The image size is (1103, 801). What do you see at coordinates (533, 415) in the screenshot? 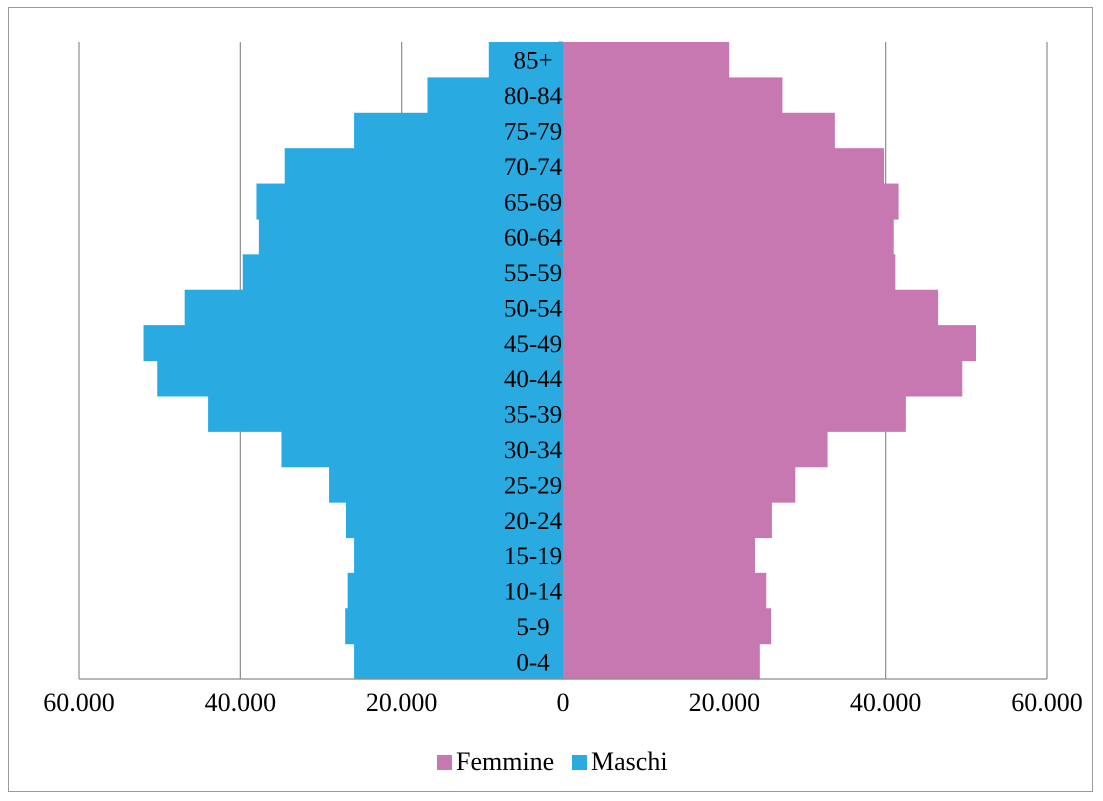
I see `y-tick-label: 35-39` at bounding box center [533, 415].